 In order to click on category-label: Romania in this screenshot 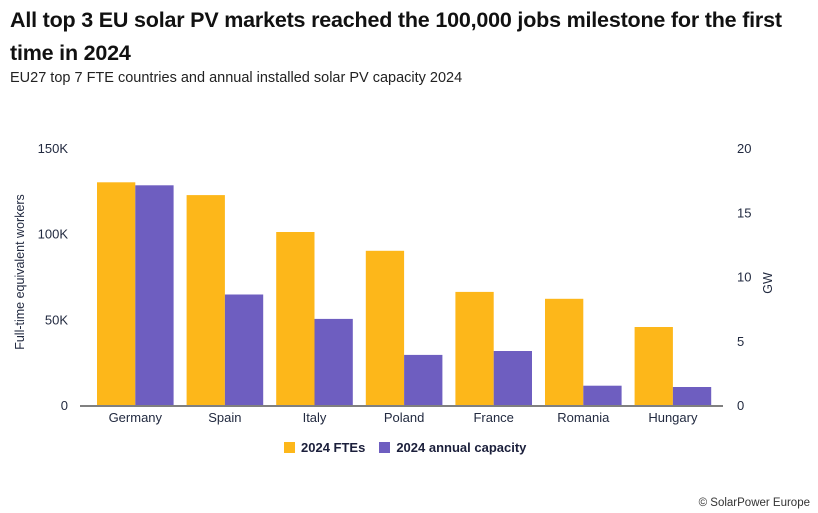, I will do `click(583, 417)`.